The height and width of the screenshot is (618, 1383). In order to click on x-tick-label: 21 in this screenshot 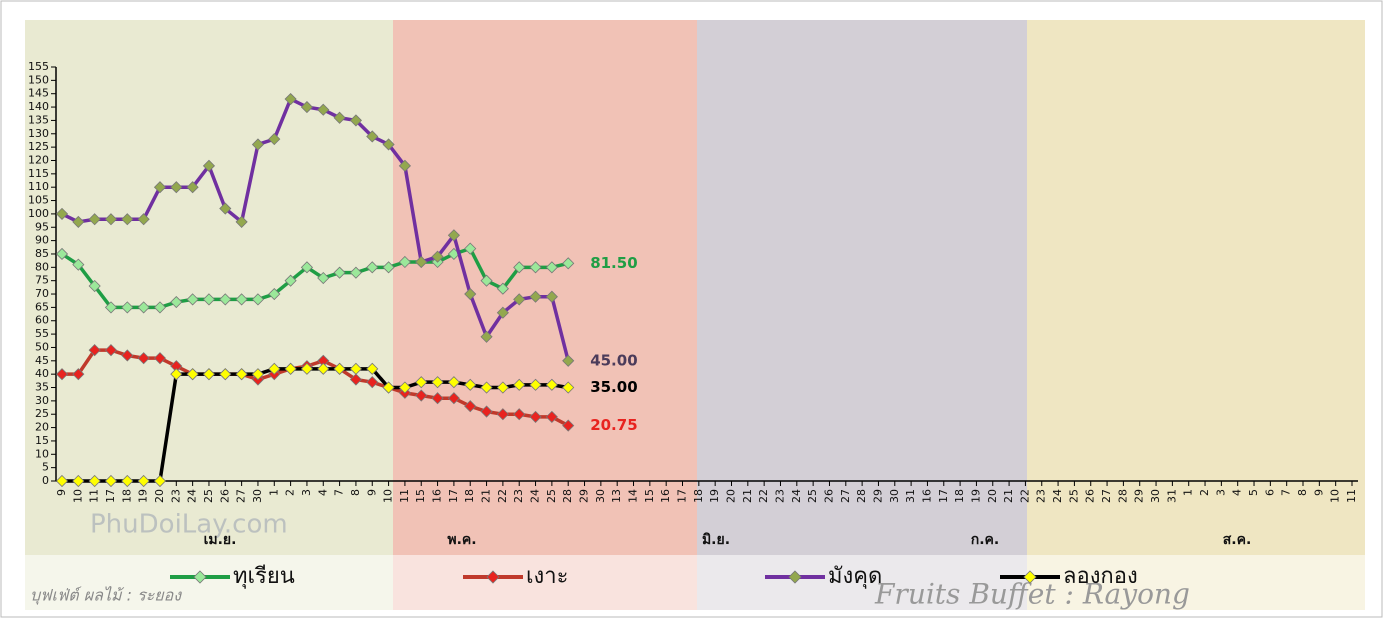, I will do `click(747, 496)`.